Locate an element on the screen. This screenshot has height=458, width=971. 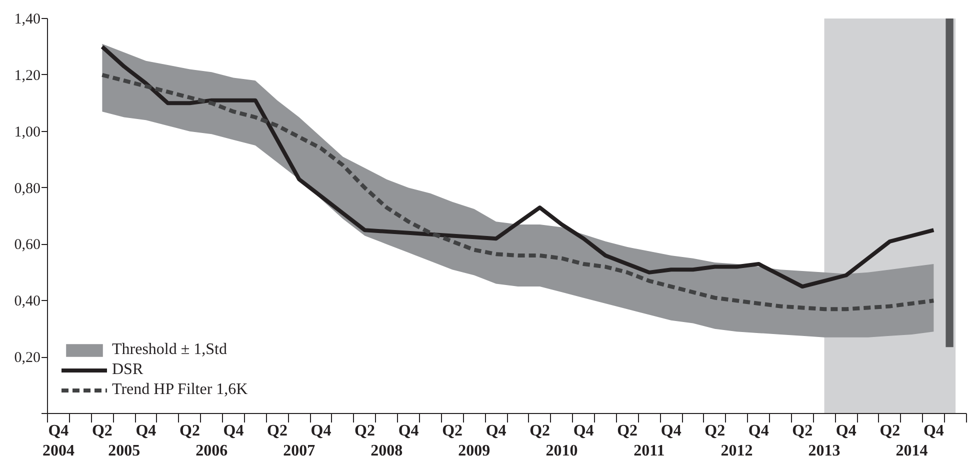
text: 2011 is located at coordinates (649, 450).